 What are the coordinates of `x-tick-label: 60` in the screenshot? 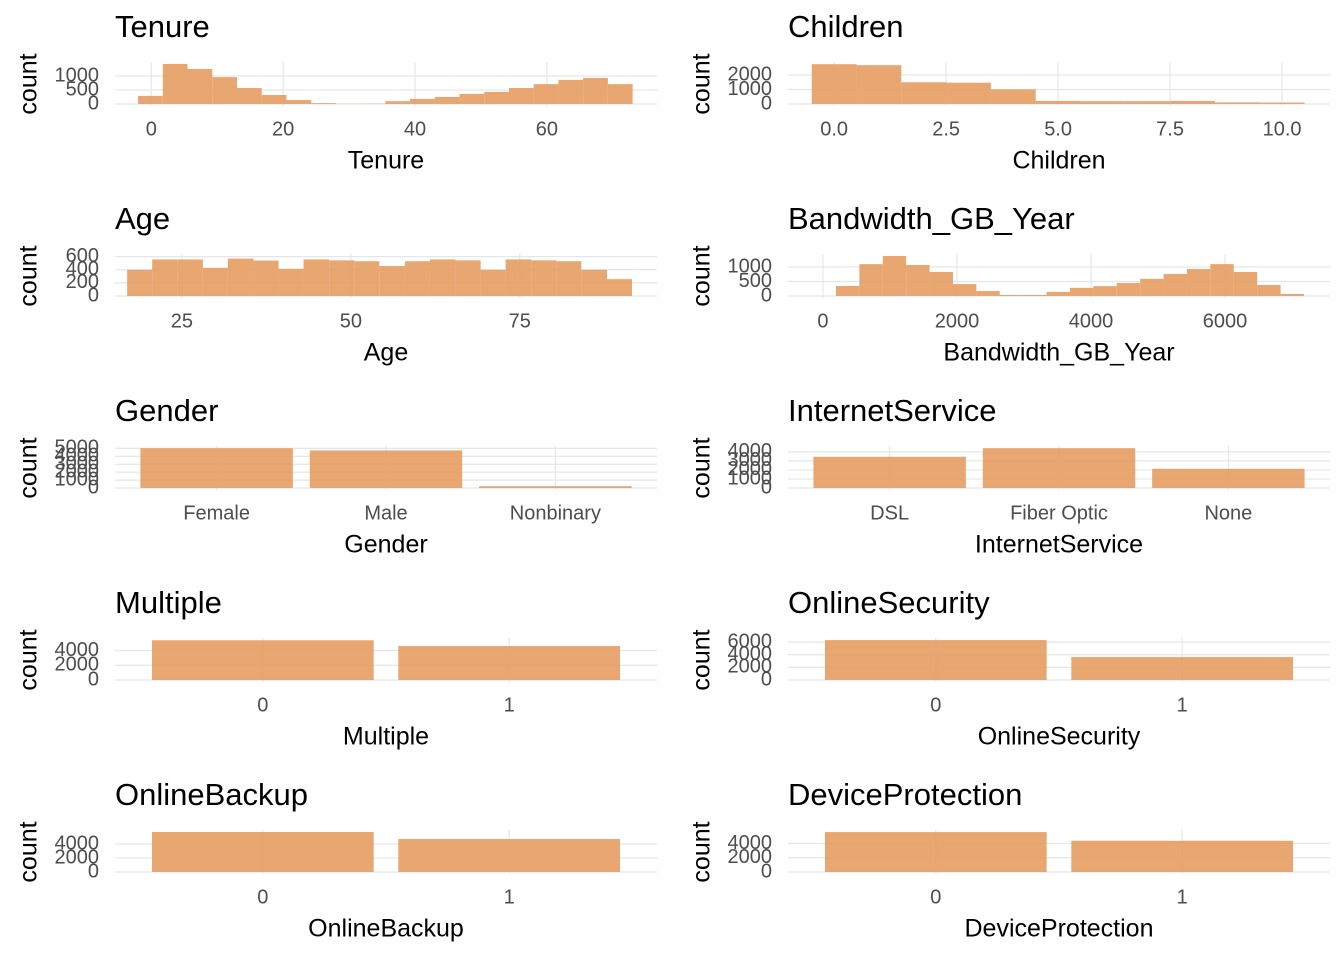 It's located at (547, 129).